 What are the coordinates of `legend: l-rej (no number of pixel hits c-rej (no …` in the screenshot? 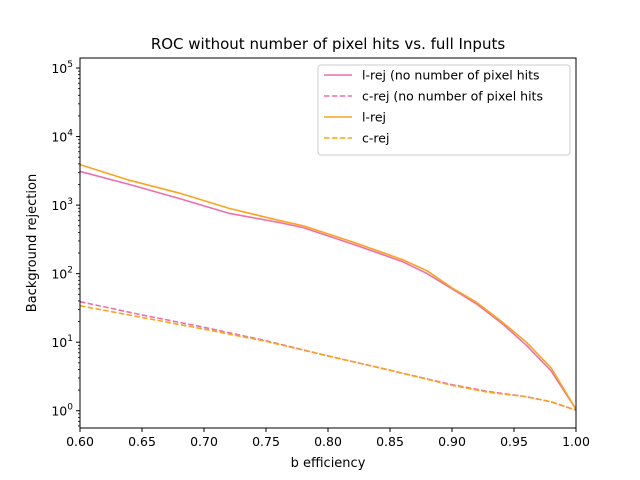 It's located at (444, 110).